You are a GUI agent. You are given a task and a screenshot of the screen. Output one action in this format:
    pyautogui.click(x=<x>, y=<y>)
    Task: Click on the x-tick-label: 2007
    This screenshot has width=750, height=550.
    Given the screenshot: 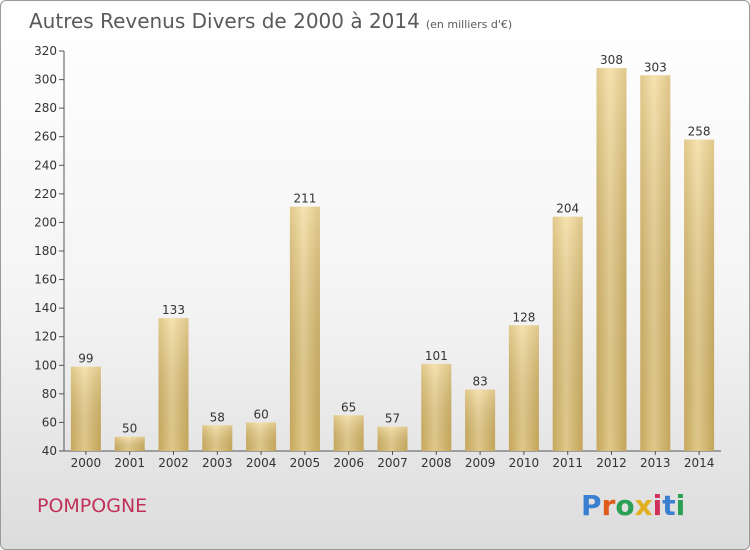 What is the action you would take?
    pyautogui.click(x=392, y=463)
    